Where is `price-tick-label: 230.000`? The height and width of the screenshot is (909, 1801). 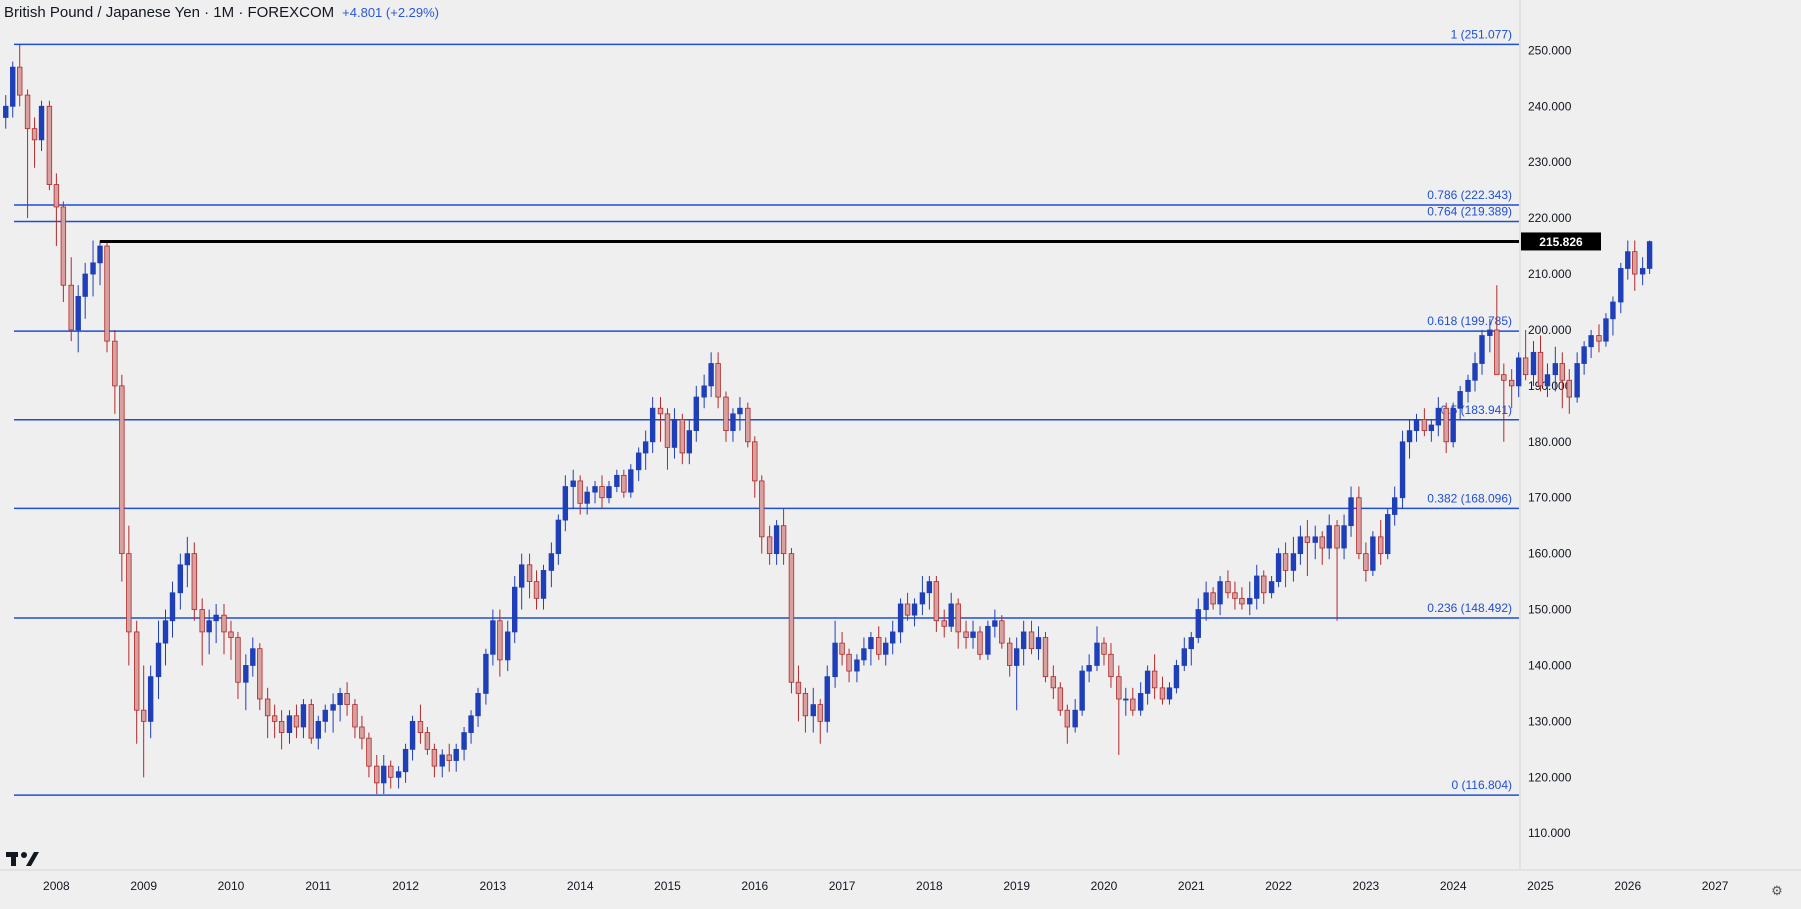
price-tick-label: 230.000 is located at coordinates (1550, 162).